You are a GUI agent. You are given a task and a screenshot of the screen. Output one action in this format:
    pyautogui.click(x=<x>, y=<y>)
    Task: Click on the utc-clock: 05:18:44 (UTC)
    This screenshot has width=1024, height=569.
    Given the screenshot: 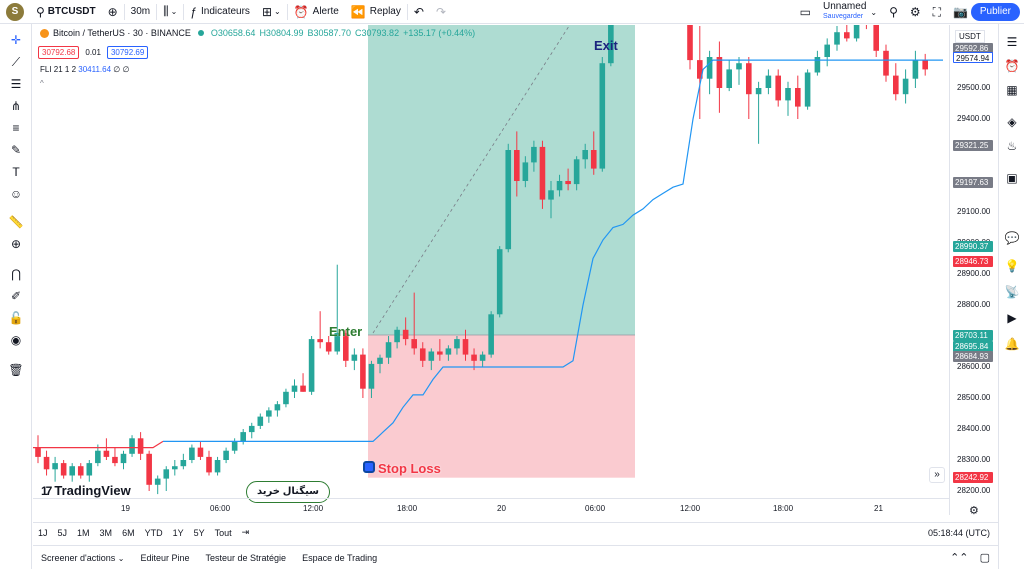 What is the action you would take?
    pyautogui.click(x=958, y=532)
    